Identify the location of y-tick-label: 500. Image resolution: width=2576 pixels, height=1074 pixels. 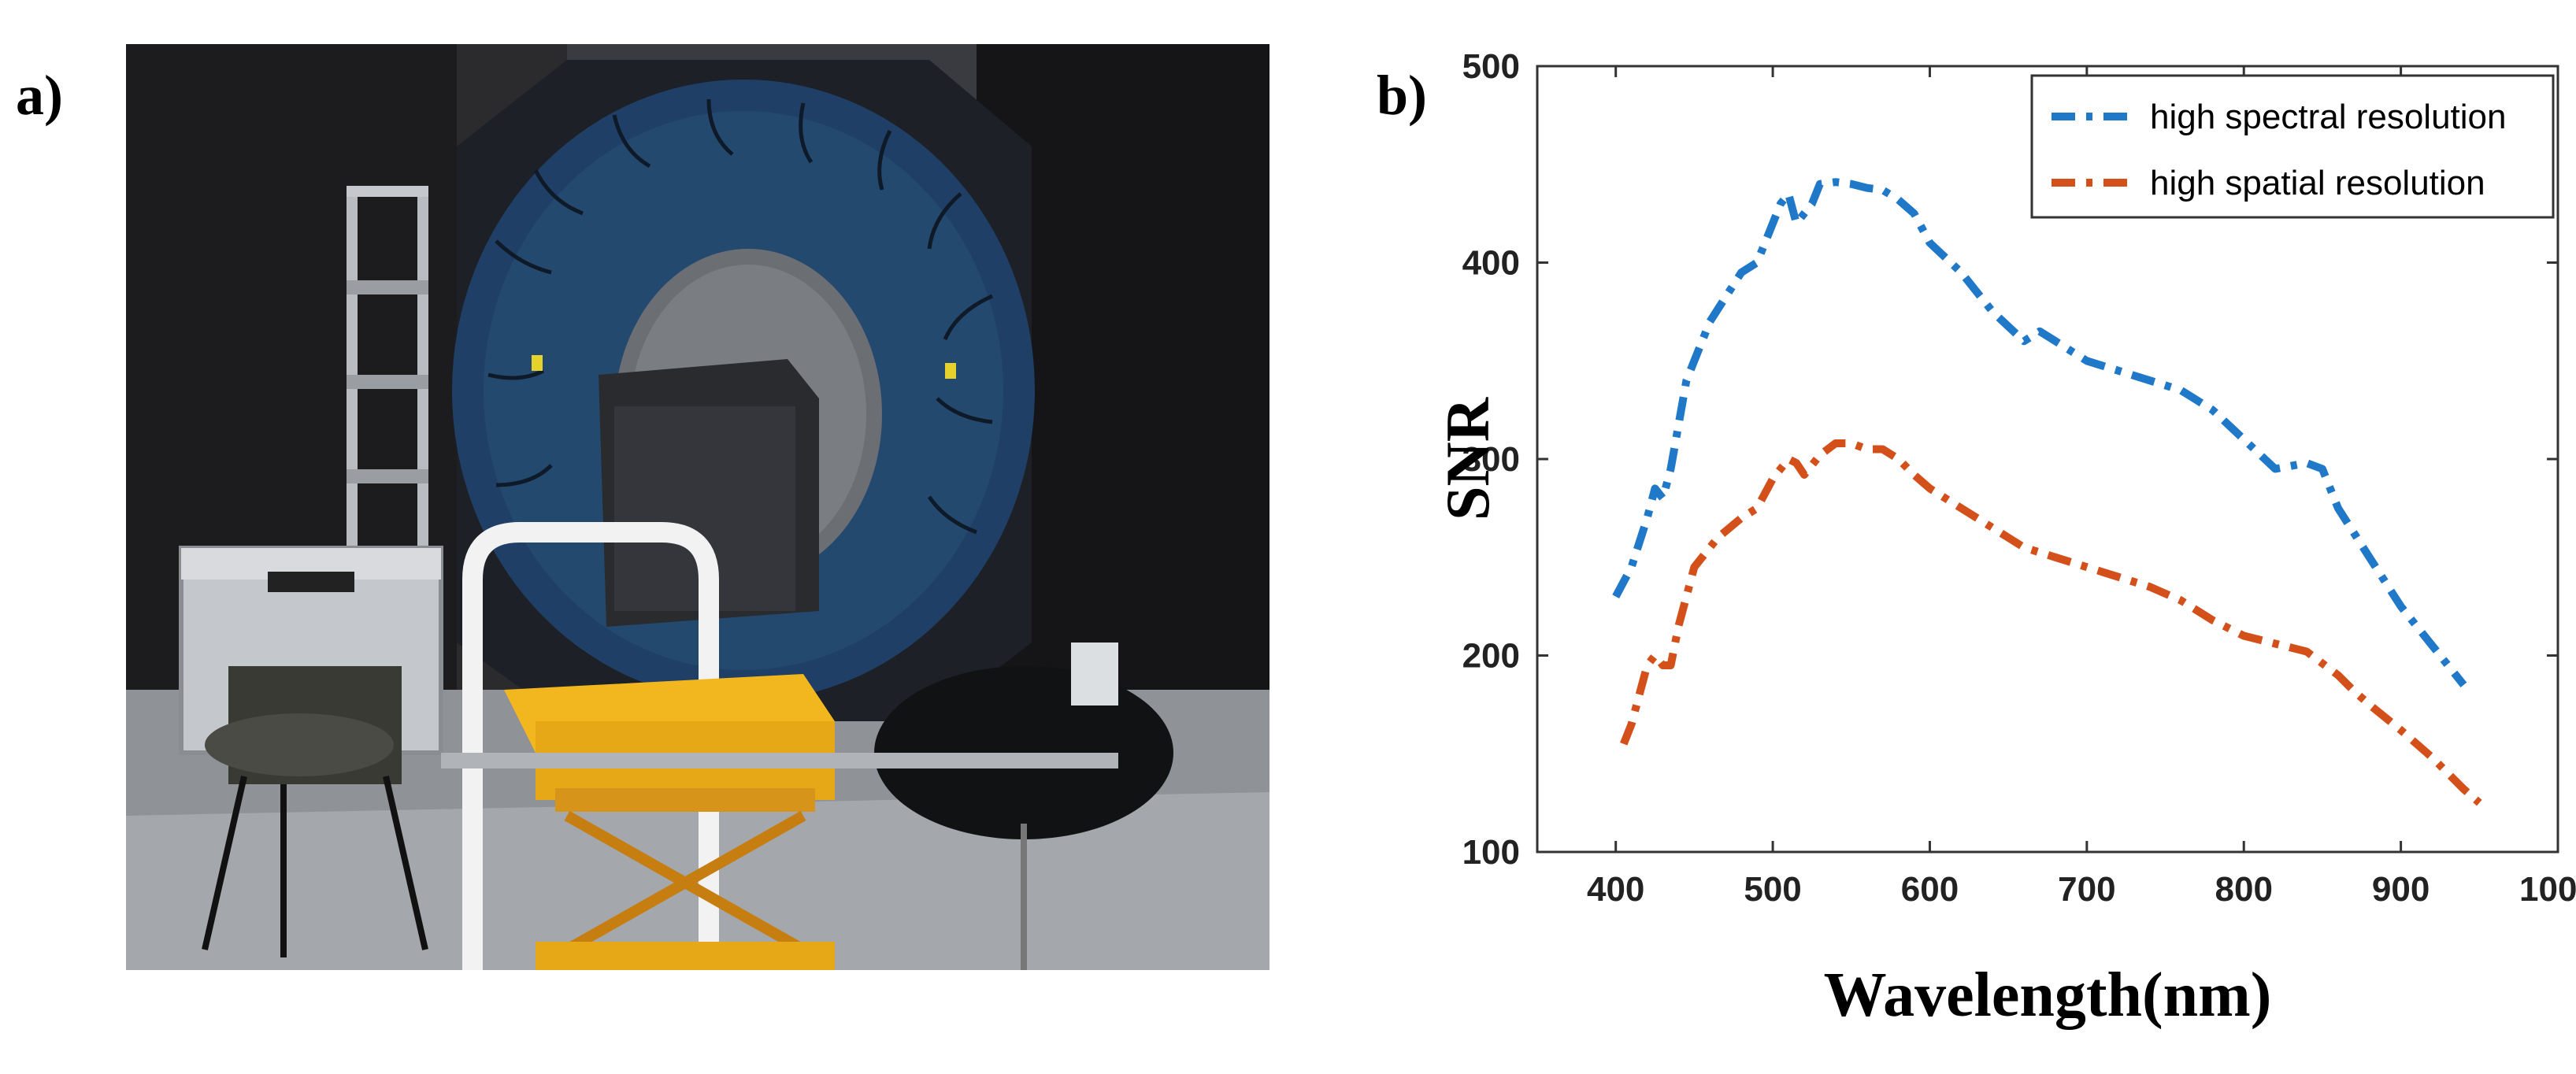
(1491, 66).